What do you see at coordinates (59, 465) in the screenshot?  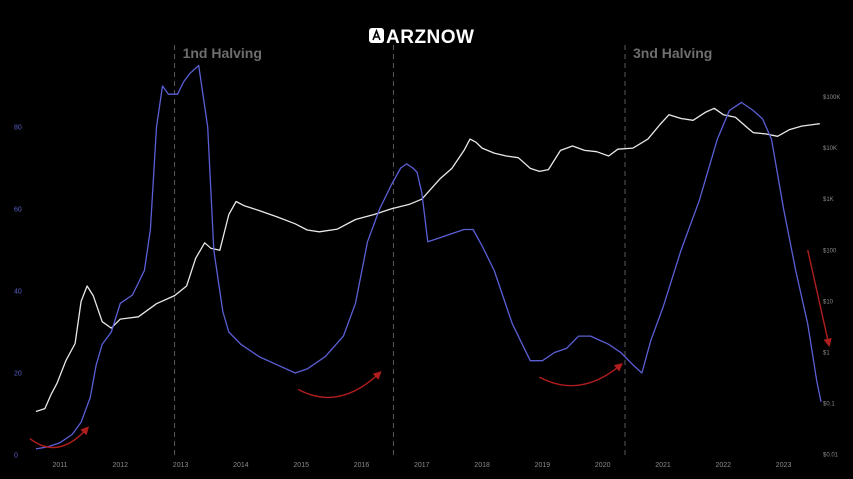 I see `x-tick-label: 2011` at bounding box center [59, 465].